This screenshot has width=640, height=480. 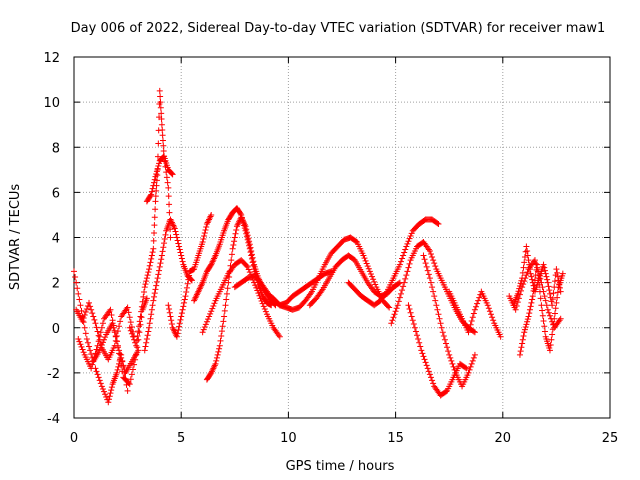 What do you see at coordinates (15, 237) in the screenshot?
I see `y-axis-label: SDTVAR / TECUs` at bounding box center [15, 237].